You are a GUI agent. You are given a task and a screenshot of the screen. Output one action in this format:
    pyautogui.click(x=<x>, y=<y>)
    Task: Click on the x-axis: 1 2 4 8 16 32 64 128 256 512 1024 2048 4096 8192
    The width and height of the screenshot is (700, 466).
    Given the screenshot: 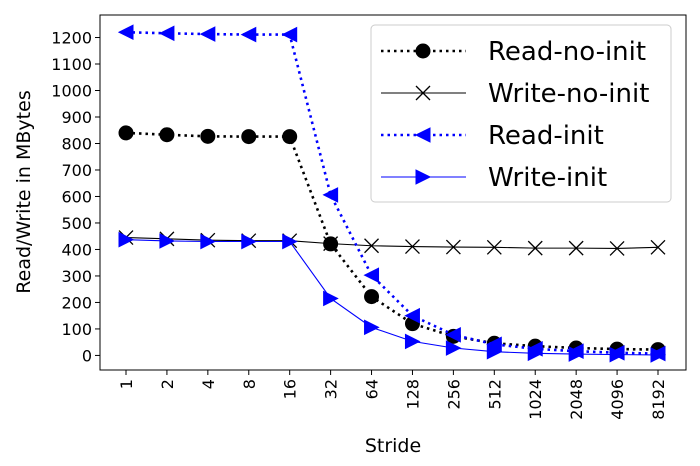 What is the action you would take?
    pyautogui.click(x=392, y=395)
    